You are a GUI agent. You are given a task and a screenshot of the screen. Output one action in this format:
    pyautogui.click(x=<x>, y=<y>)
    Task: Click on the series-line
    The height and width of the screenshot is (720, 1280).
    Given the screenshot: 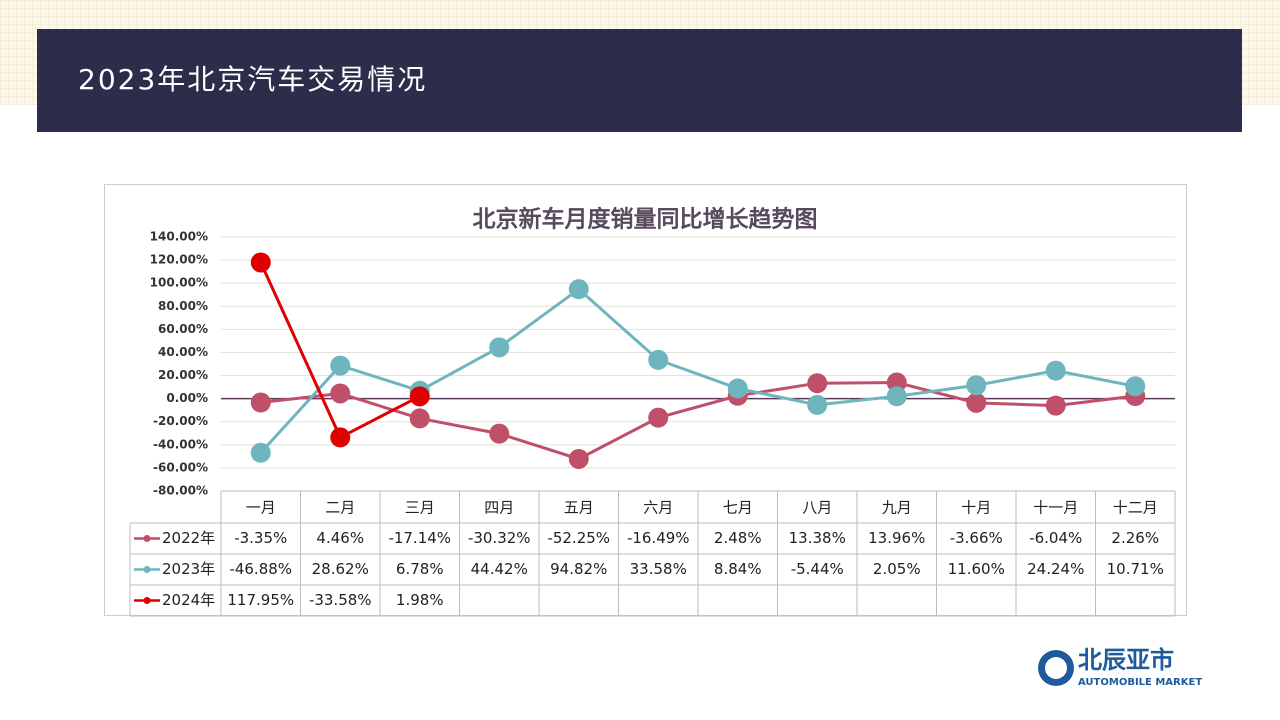 What is the action you would take?
    pyautogui.click(x=698, y=421)
    